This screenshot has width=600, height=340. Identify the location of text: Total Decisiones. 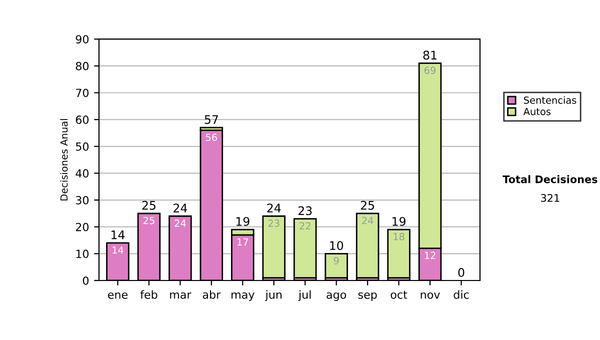
(550, 179).